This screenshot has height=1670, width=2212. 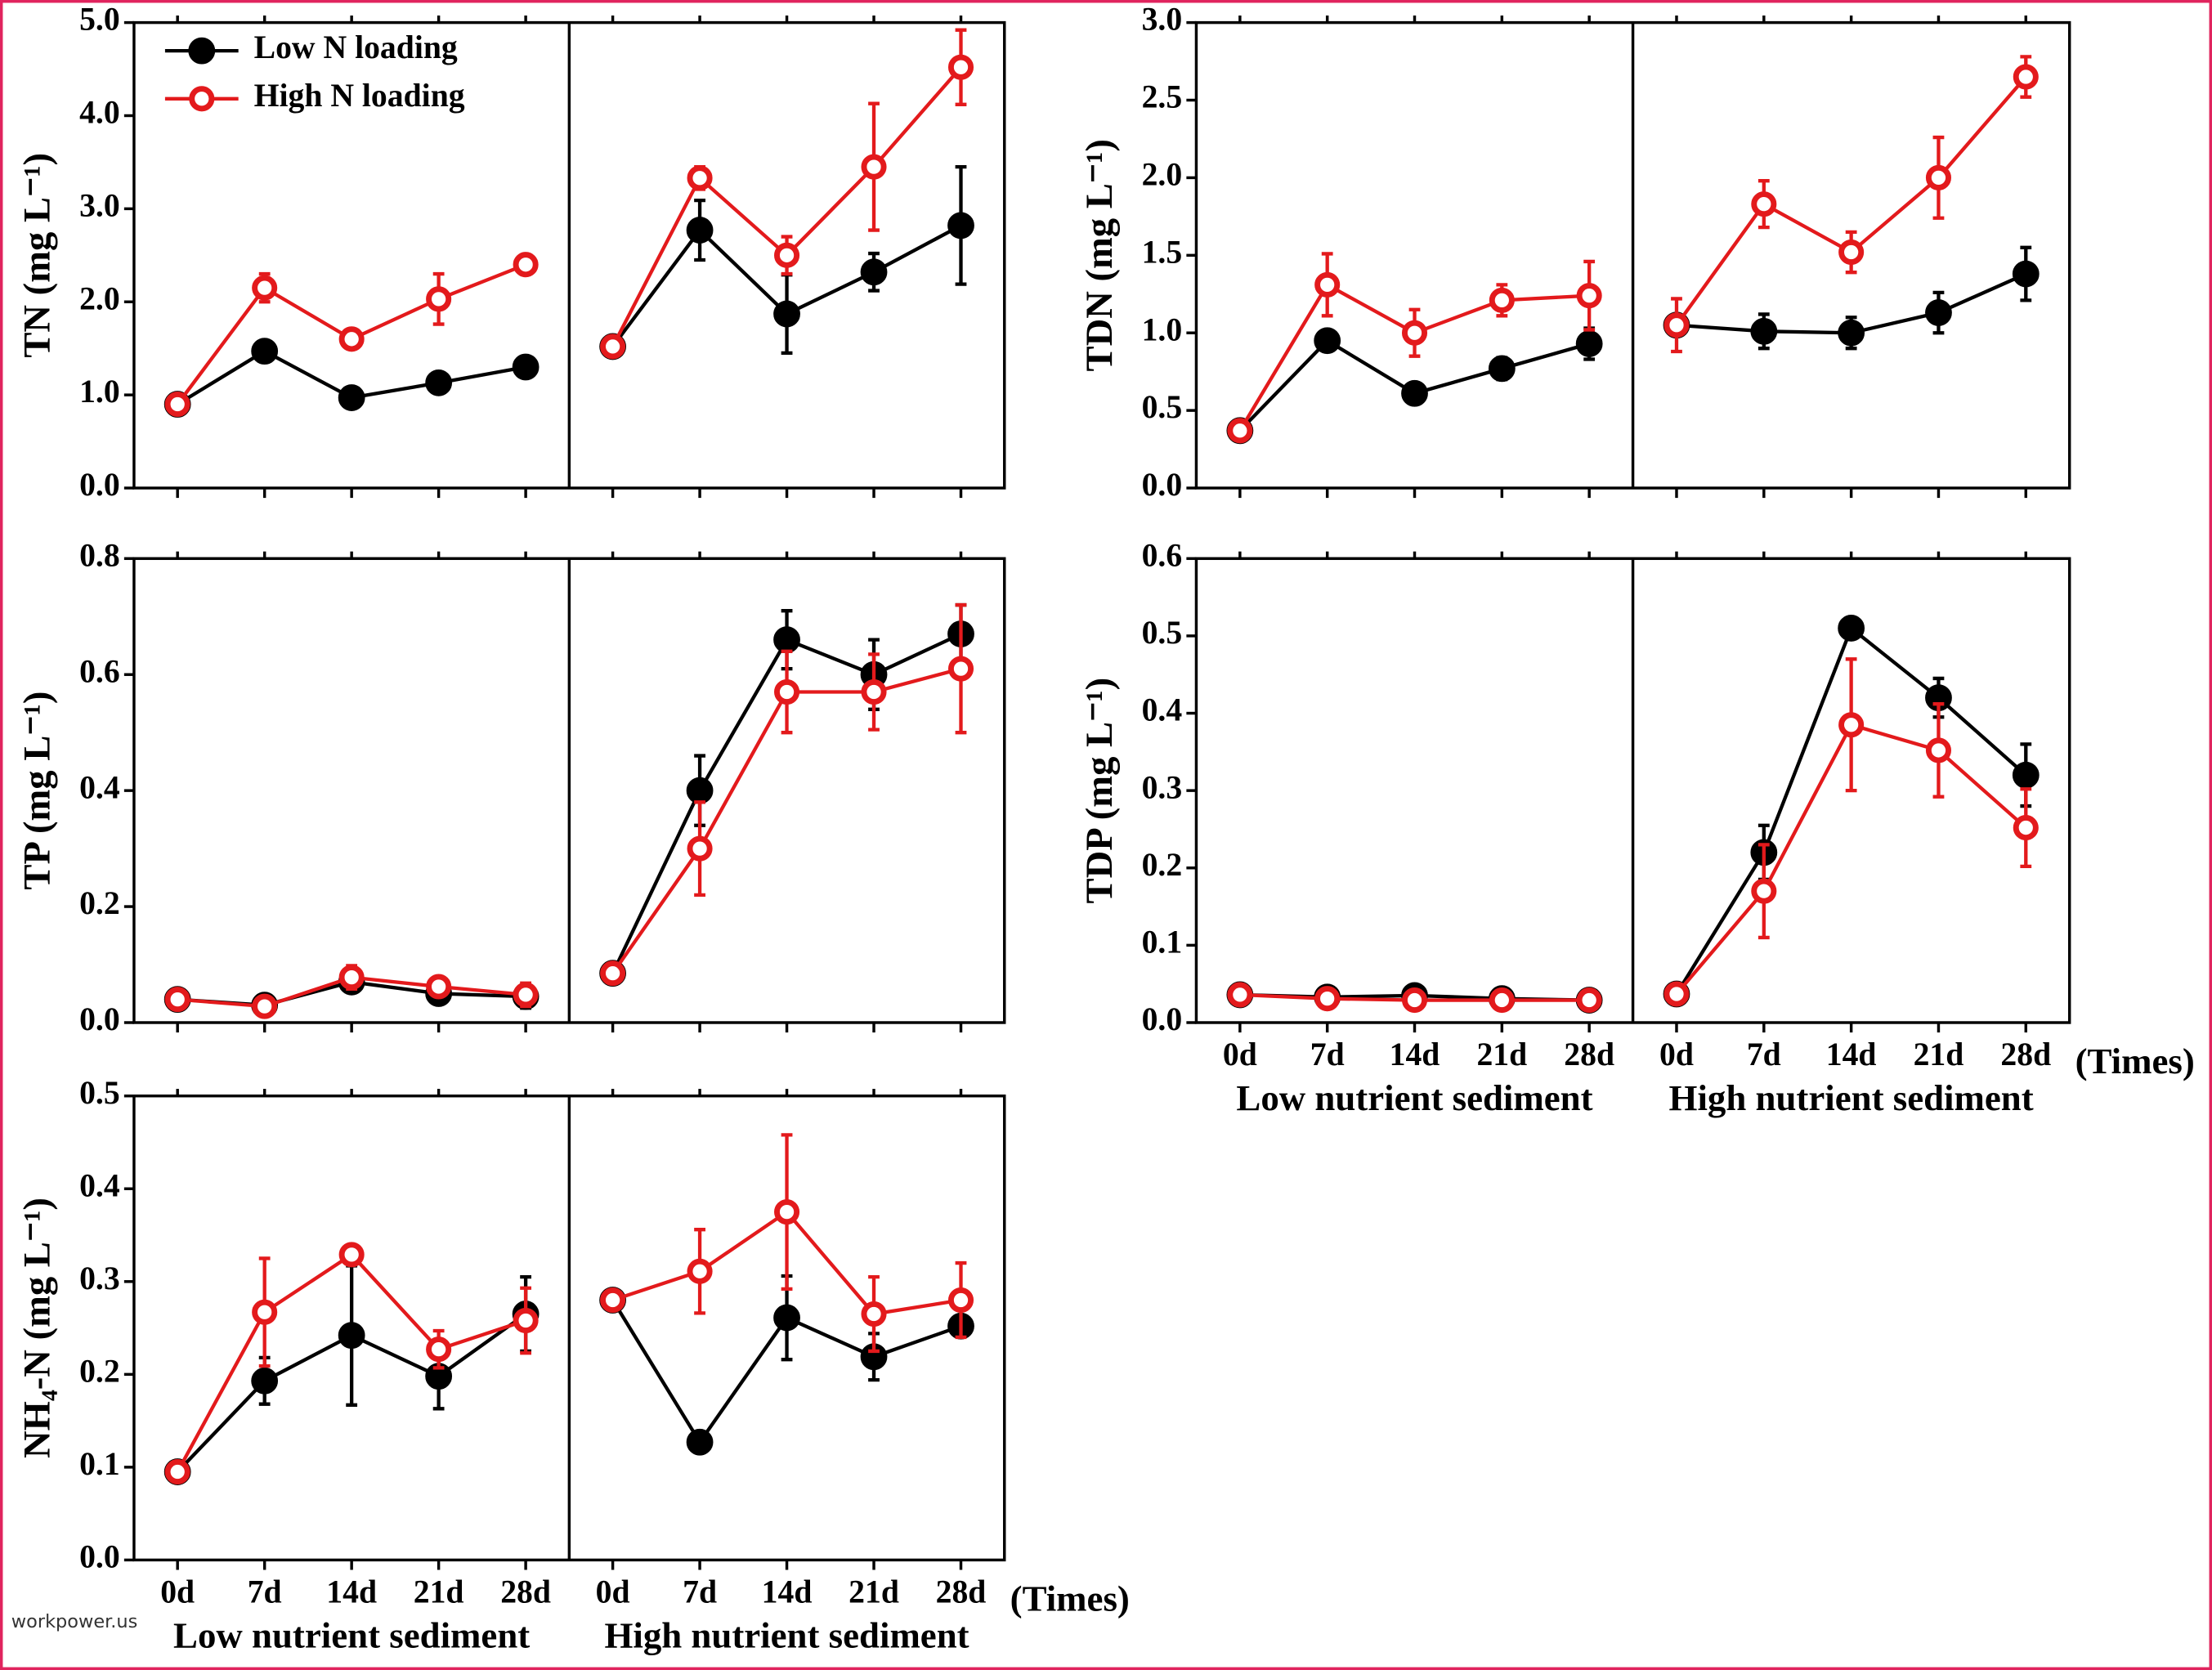 I want to click on group-label: Low nutrient sediment, so click(x=1414, y=1097).